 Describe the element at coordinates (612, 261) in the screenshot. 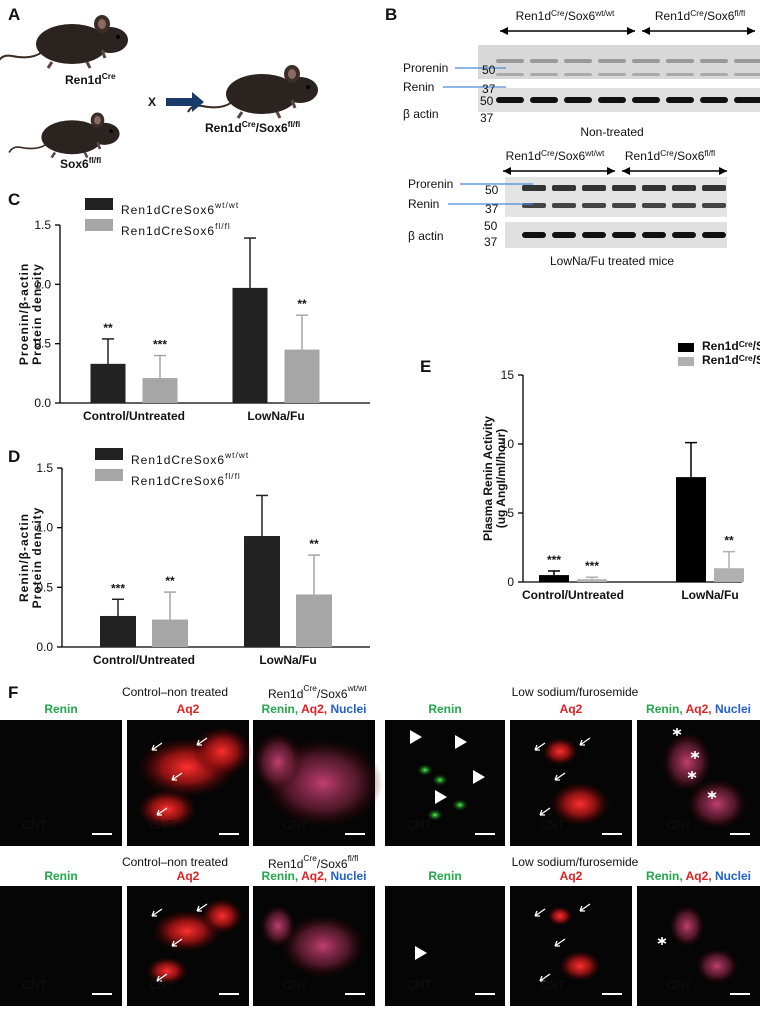

I see `blot-caption: LowNa/Fu treated mice` at that location.